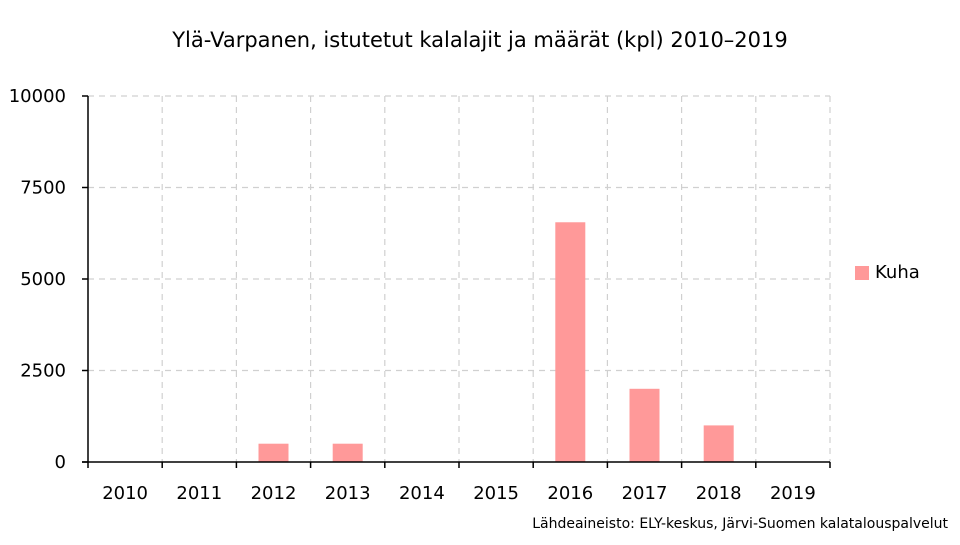 This screenshot has width=960, height=545. Describe the element at coordinates (793, 493) in the screenshot. I see `x-tick-label: 2019` at that location.